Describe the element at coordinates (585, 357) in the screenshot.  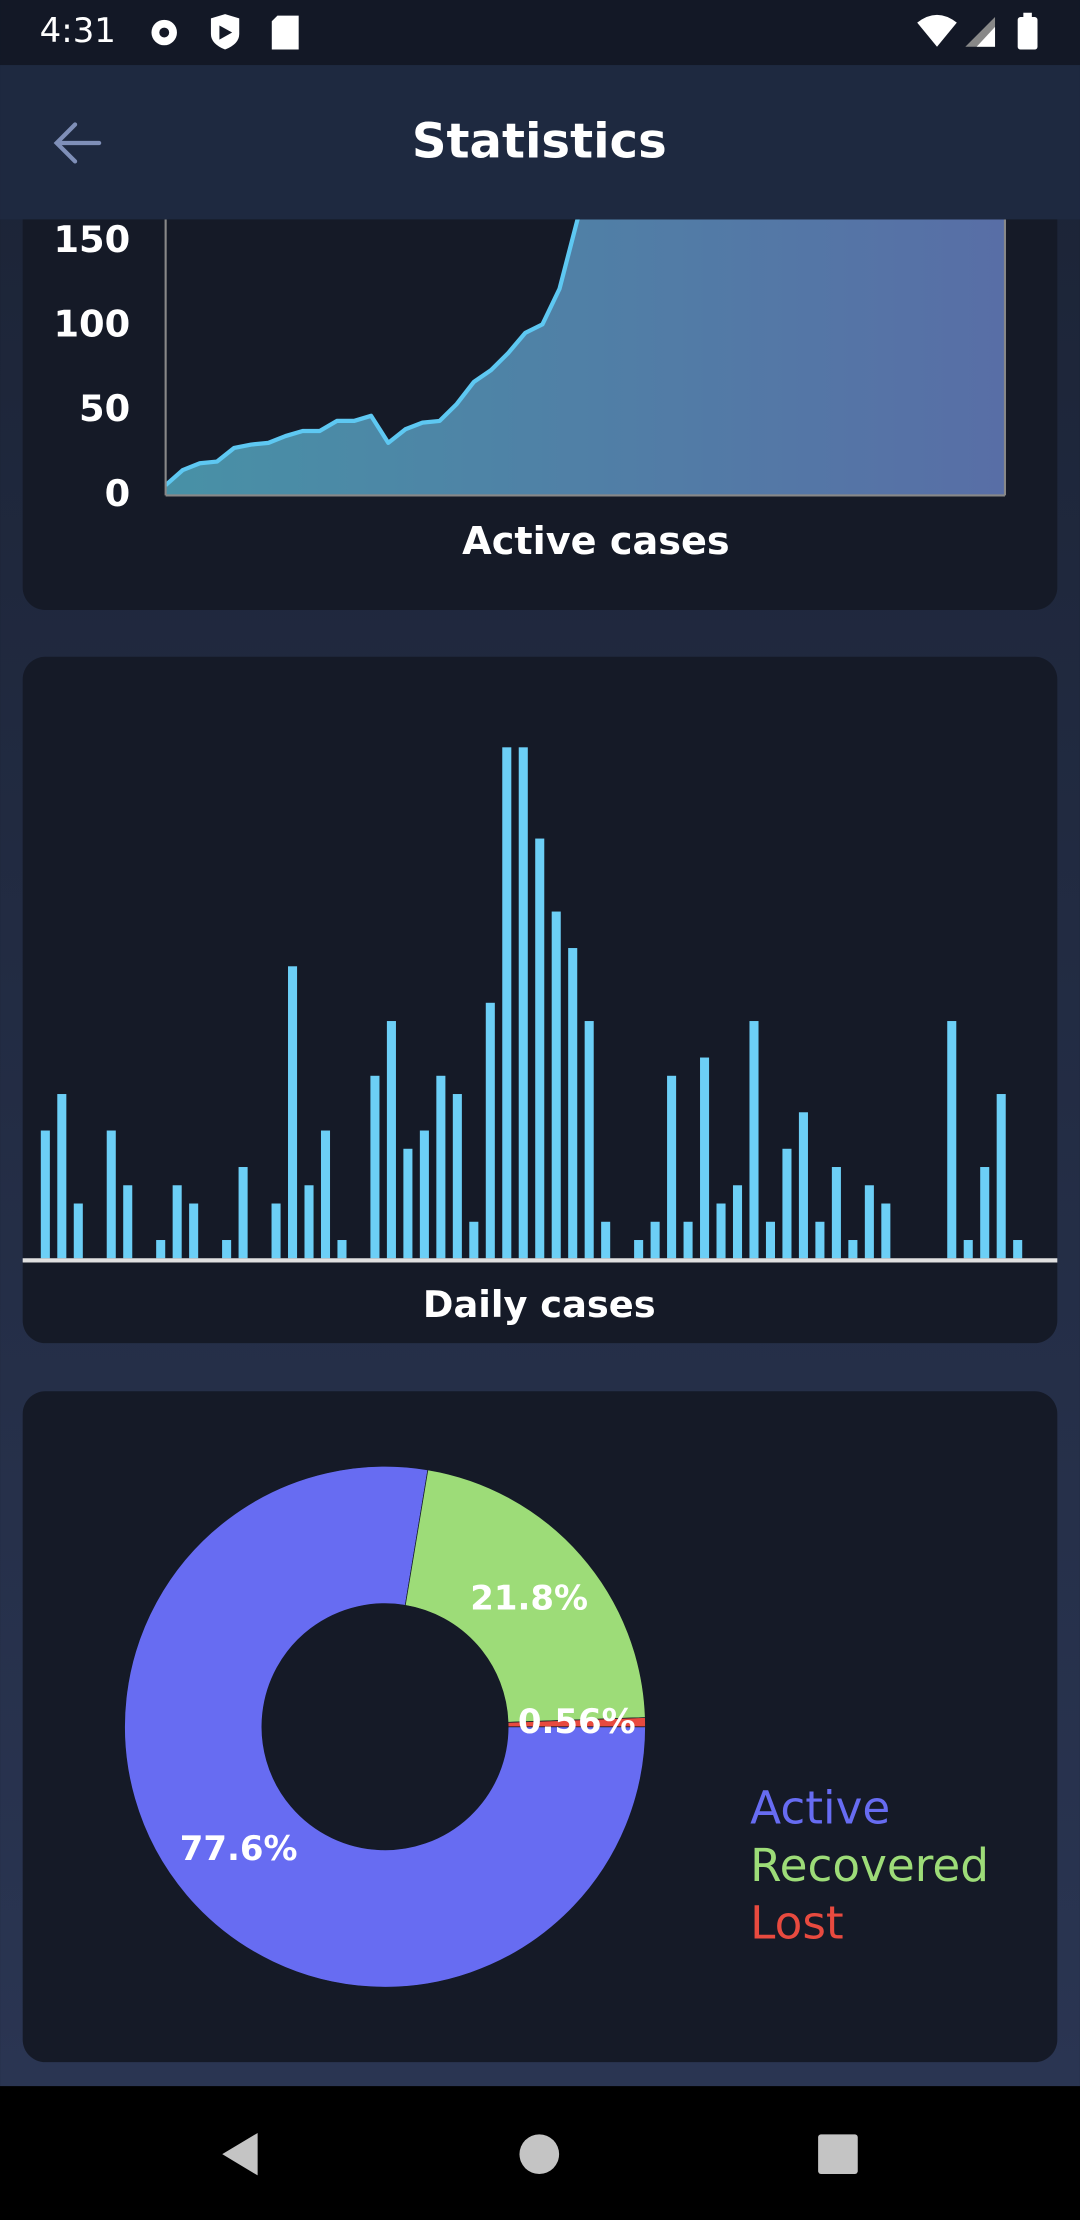
I see `plot-area` at that location.